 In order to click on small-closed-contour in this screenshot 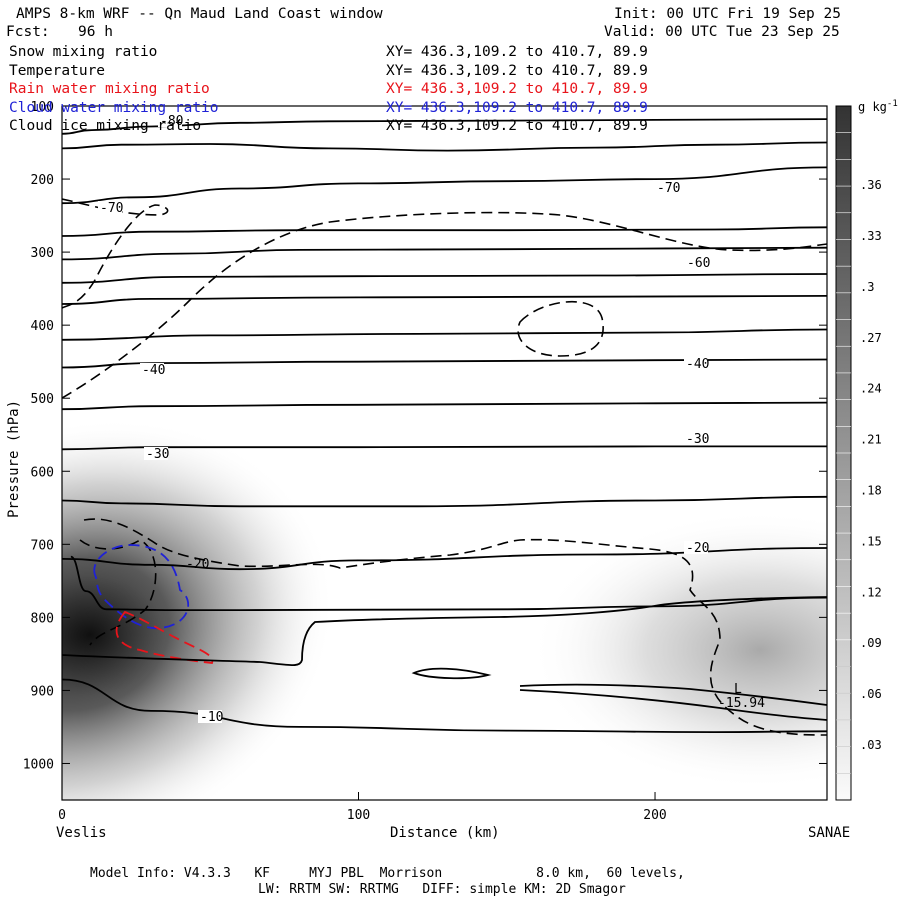, I will do `click(451, 673)`.